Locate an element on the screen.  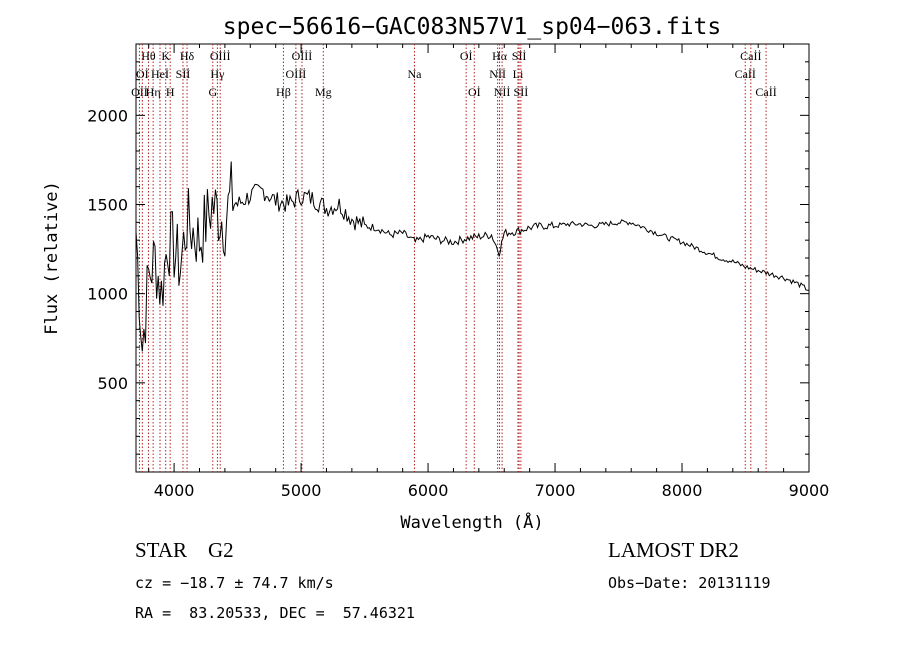
line-label: Li is located at coordinates (518, 74).